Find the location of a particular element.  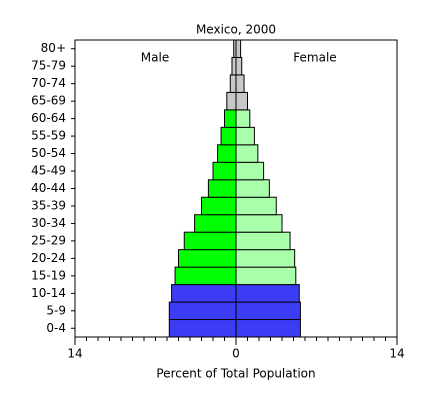

x-axis-label: Percent of Total Population is located at coordinates (235, 374).